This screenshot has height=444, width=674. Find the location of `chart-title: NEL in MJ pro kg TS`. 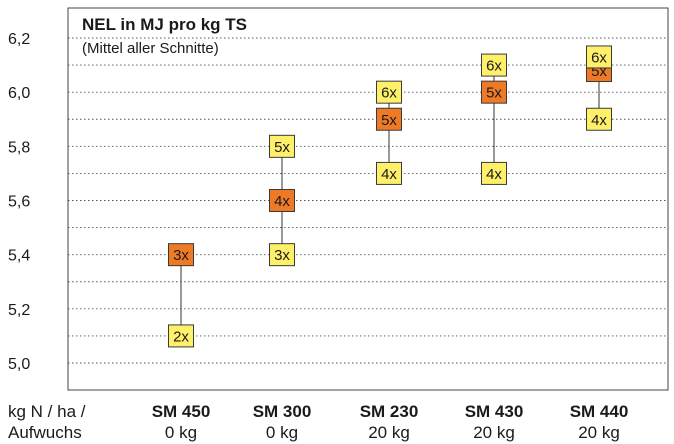

chart-title: NEL in MJ pro kg TS is located at coordinates (164, 24).